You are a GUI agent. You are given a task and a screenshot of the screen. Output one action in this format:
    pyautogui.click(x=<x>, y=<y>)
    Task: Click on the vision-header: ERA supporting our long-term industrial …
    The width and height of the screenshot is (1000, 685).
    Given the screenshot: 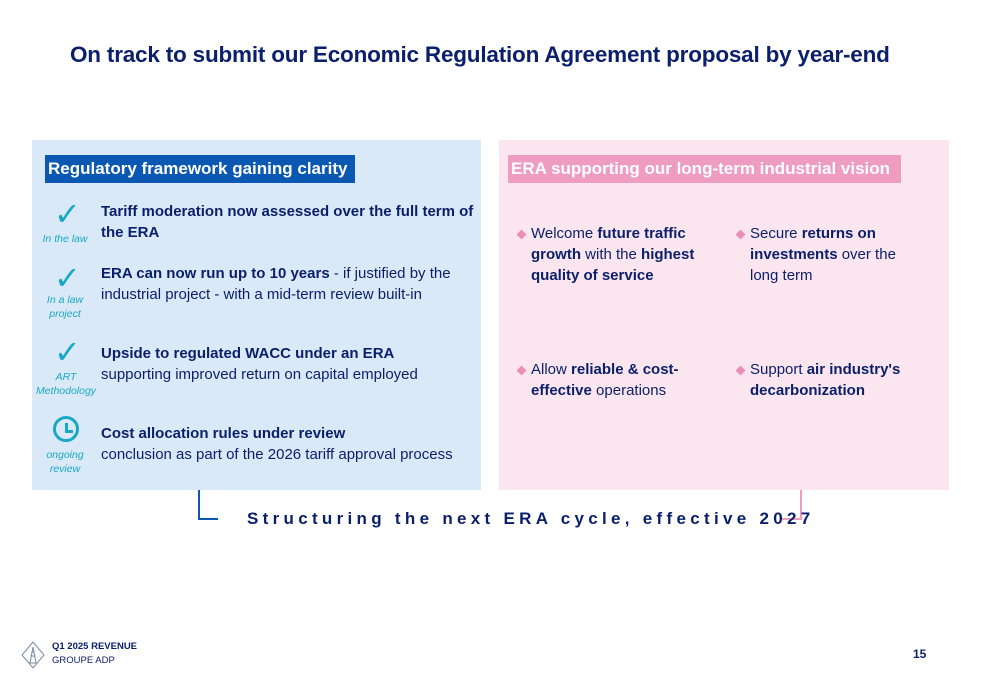 What is the action you would take?
    pyautogui.click(x=704, y=169)
    